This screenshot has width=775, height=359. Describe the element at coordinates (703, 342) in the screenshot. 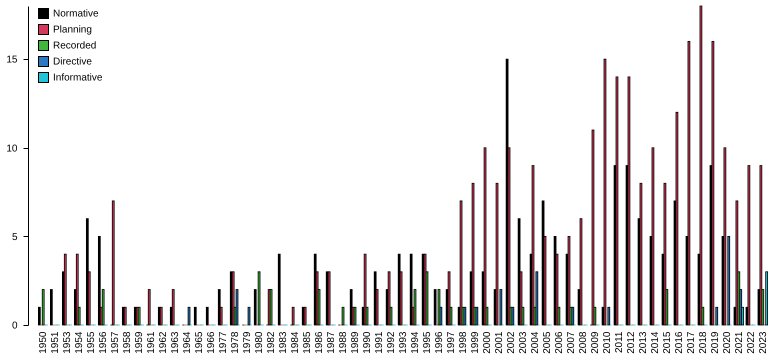

I see `x-tick-label: 2018` at that location.